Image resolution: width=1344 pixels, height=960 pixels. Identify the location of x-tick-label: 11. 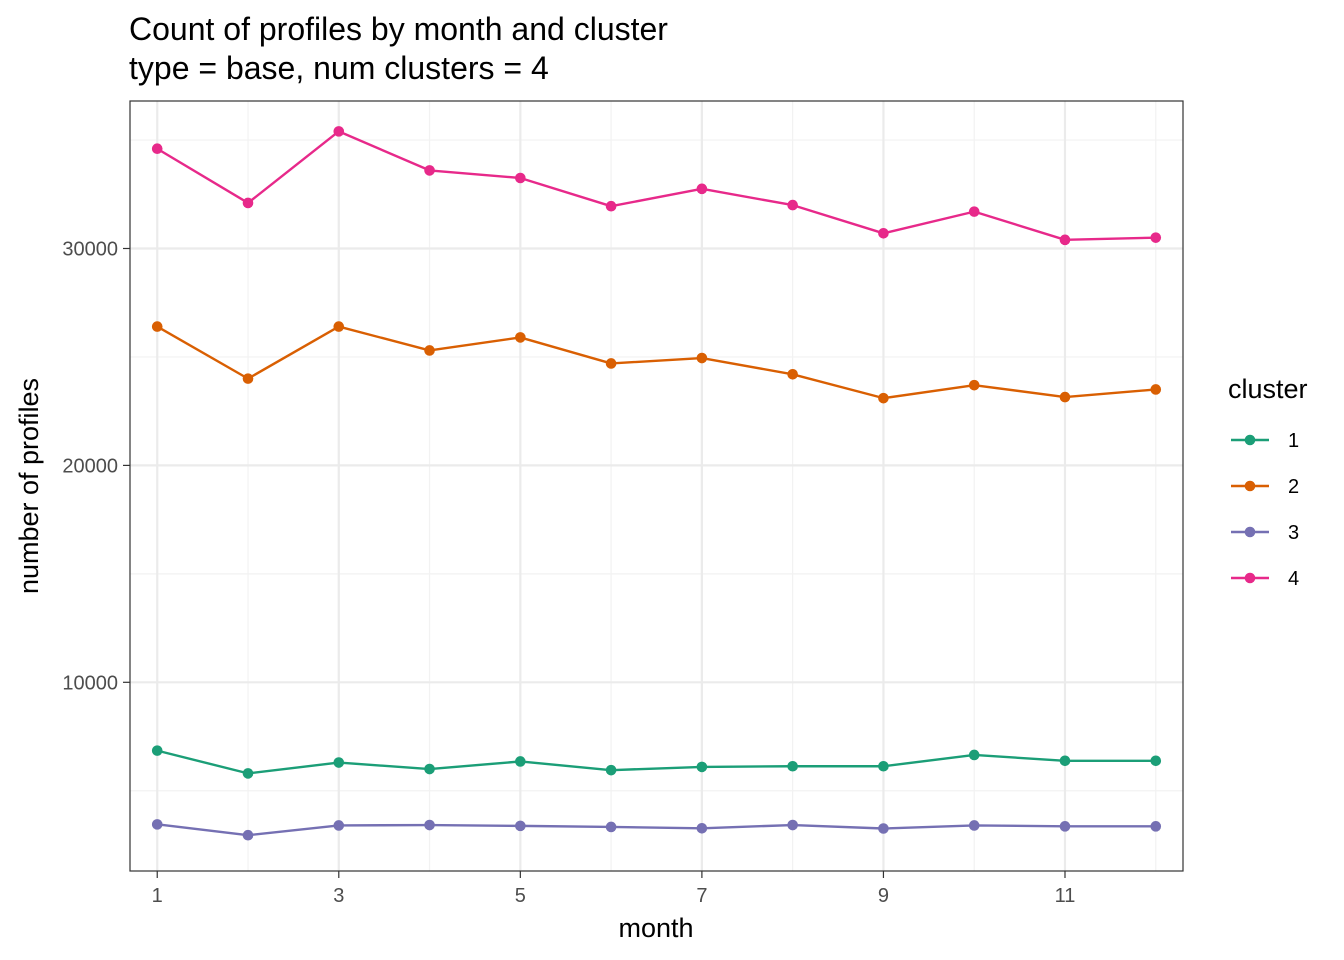
(1065, 896).